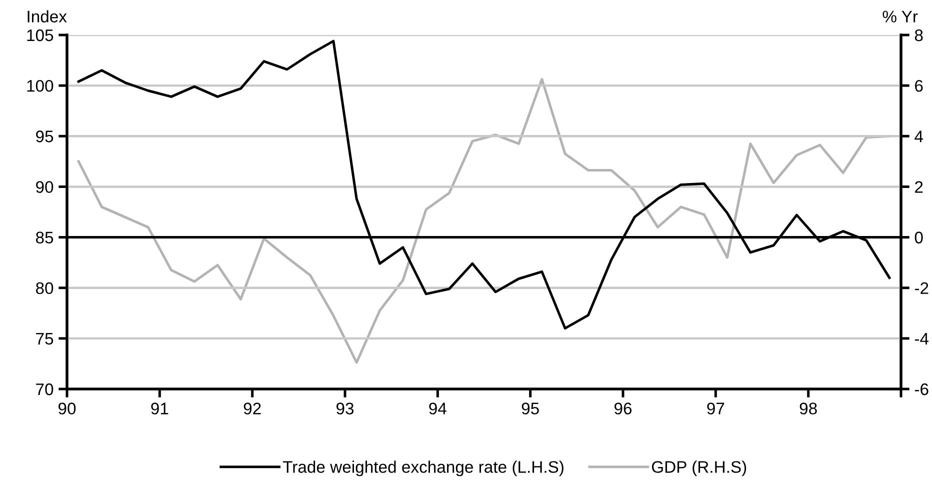 This screenshot has height=491, width=932. I want to click on y2-tick-label: 2, so click(919, 187).